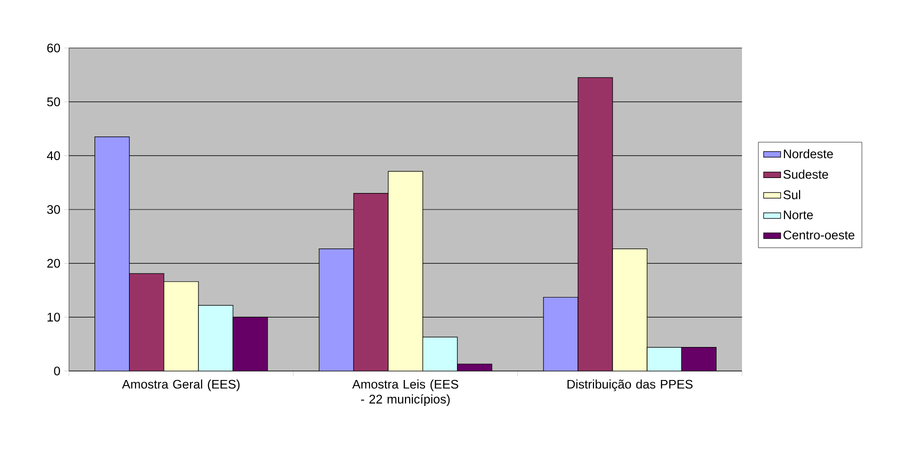  I want to click on y-tick-label: 40, so click(53, 155).